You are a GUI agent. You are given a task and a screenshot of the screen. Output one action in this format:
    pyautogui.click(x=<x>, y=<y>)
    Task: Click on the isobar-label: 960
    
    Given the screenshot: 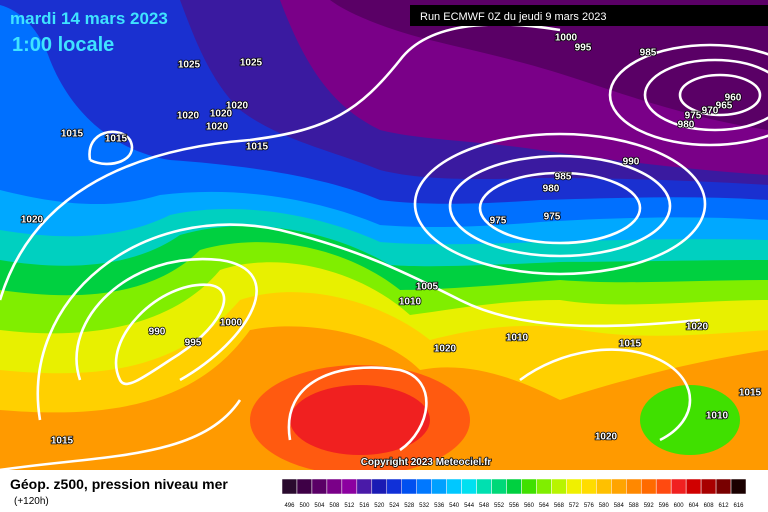 What is the action you would take?
    pyautogui.click(x=733, y=98)
    